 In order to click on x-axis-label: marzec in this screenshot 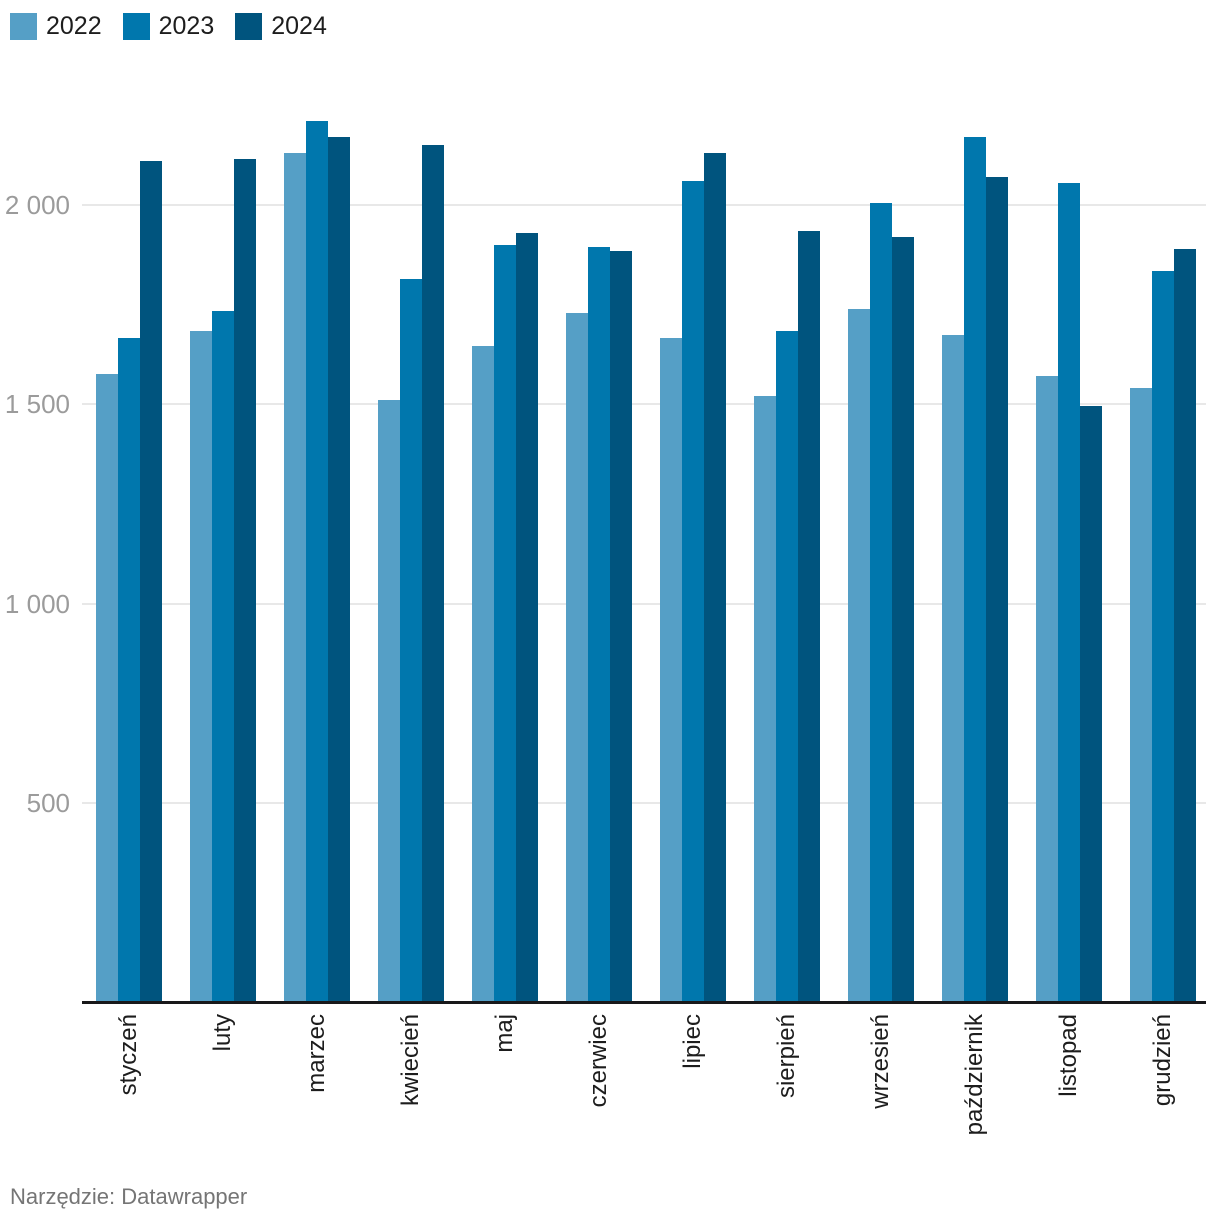, I will do `click(316, 1053)`.